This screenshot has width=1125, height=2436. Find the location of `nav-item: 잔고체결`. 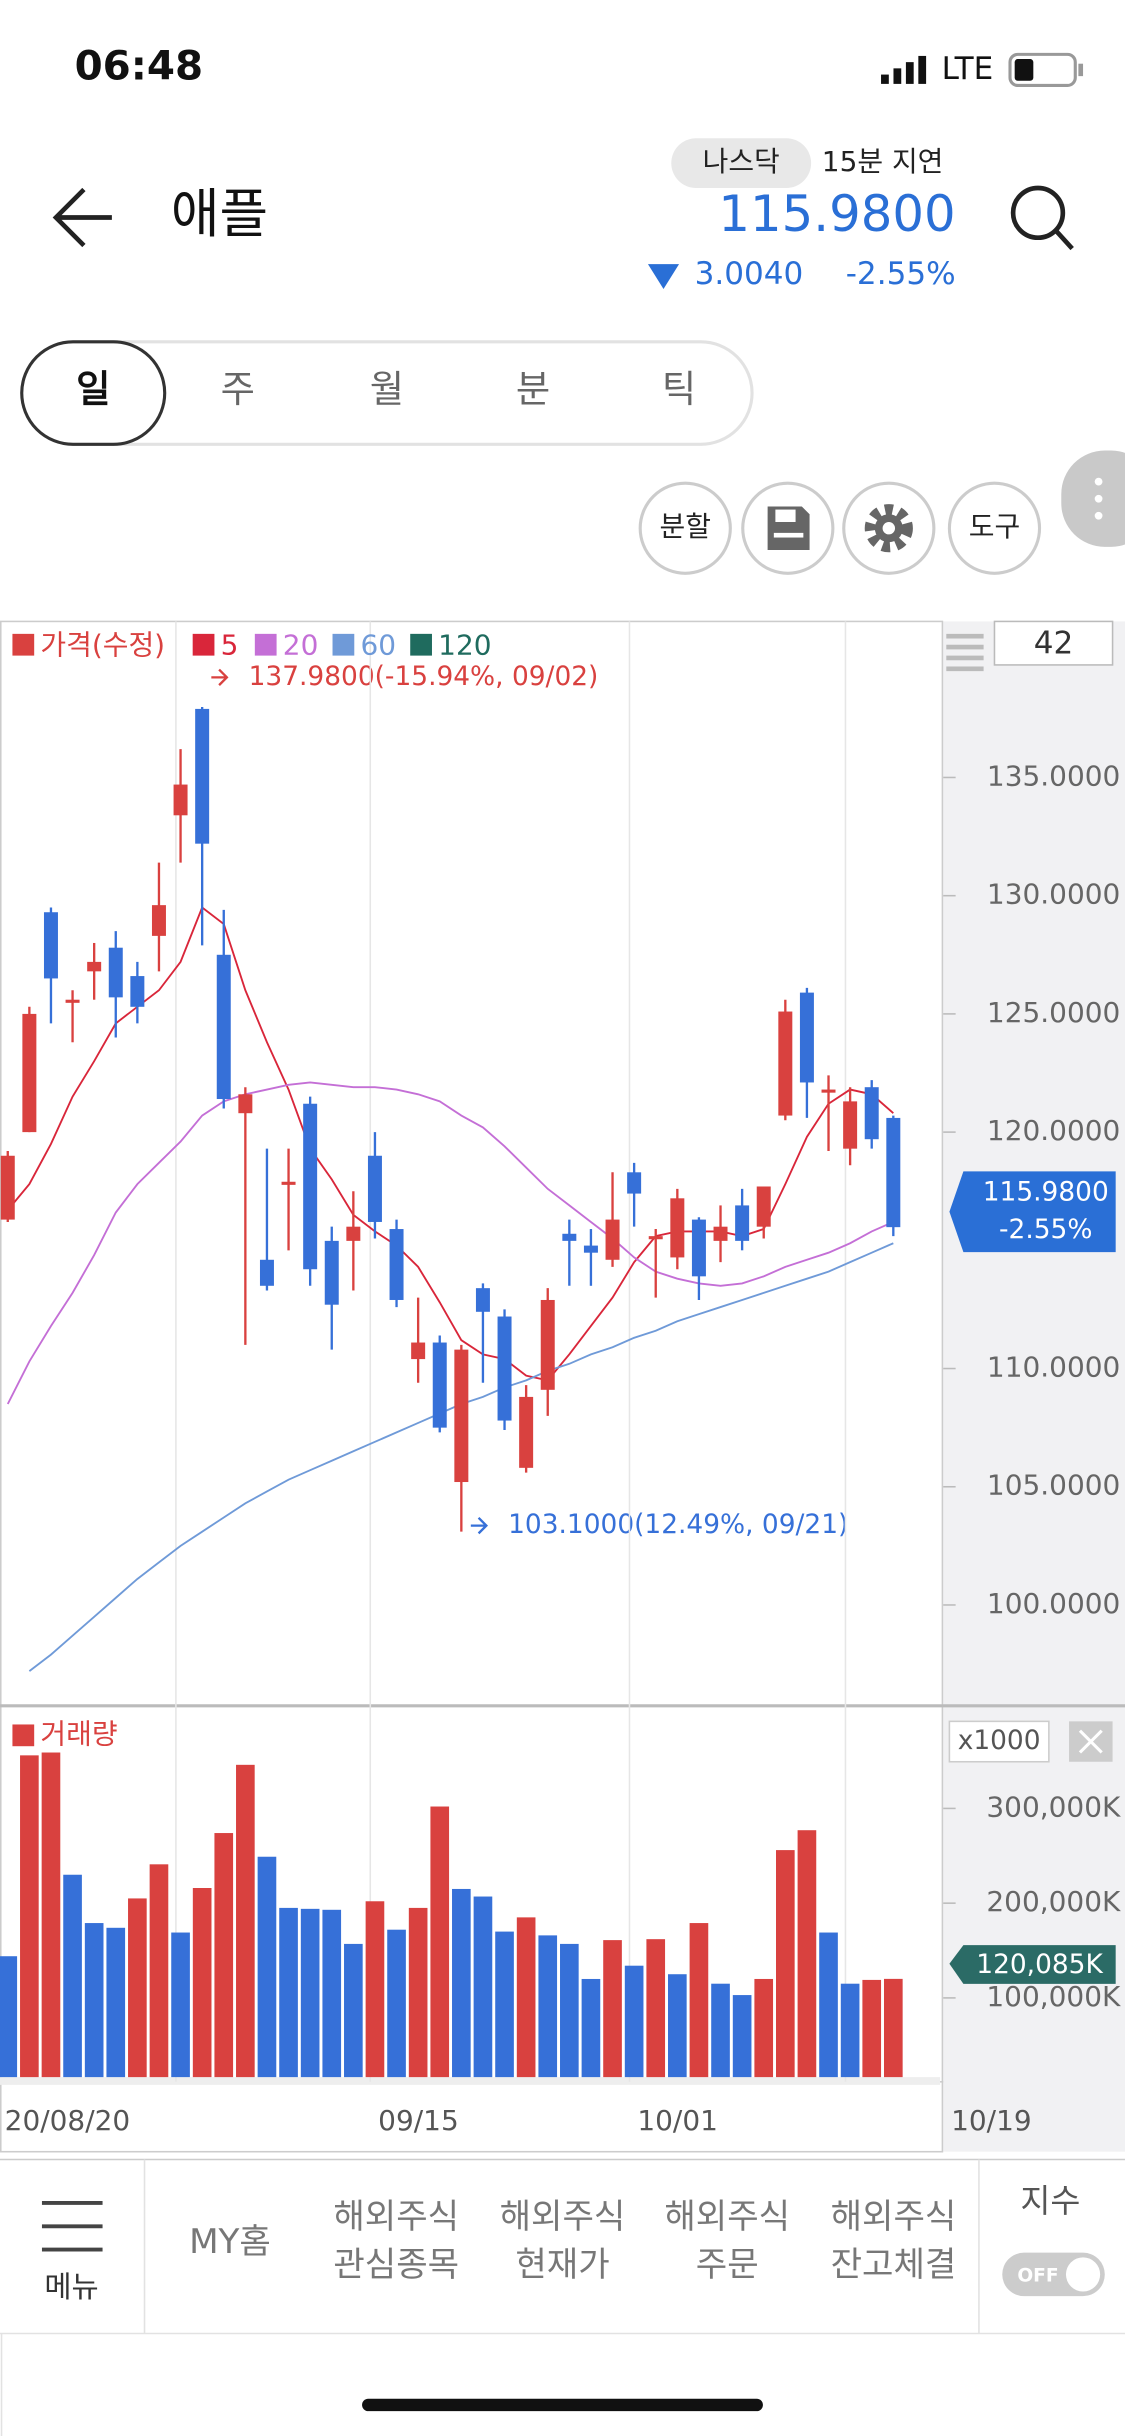

nav-item: 잔고체결 is located at coordinates (894, 2265).